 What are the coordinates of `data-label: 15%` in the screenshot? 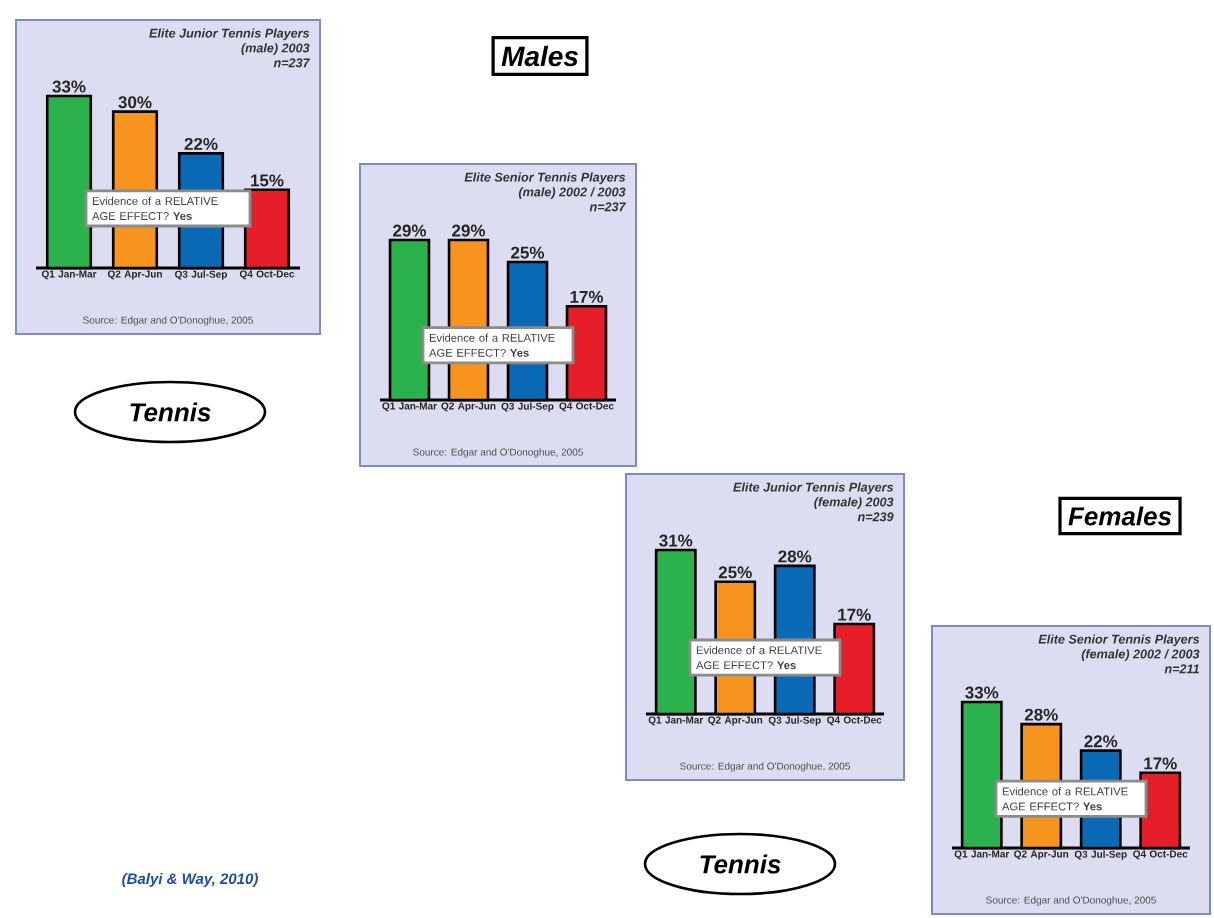 It's located at (267, 180).